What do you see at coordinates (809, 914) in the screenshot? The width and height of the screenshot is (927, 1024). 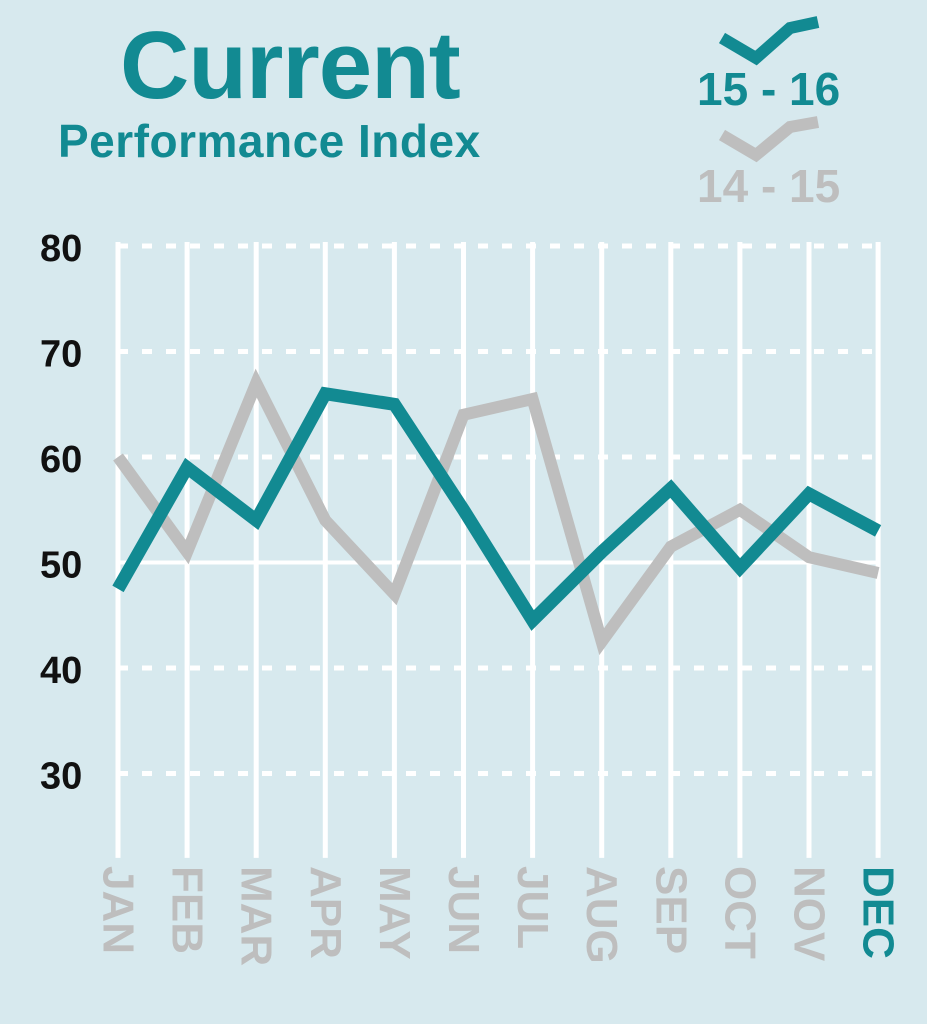 I see `x-tick-nov: NOV` at bounding box center [809, 914].